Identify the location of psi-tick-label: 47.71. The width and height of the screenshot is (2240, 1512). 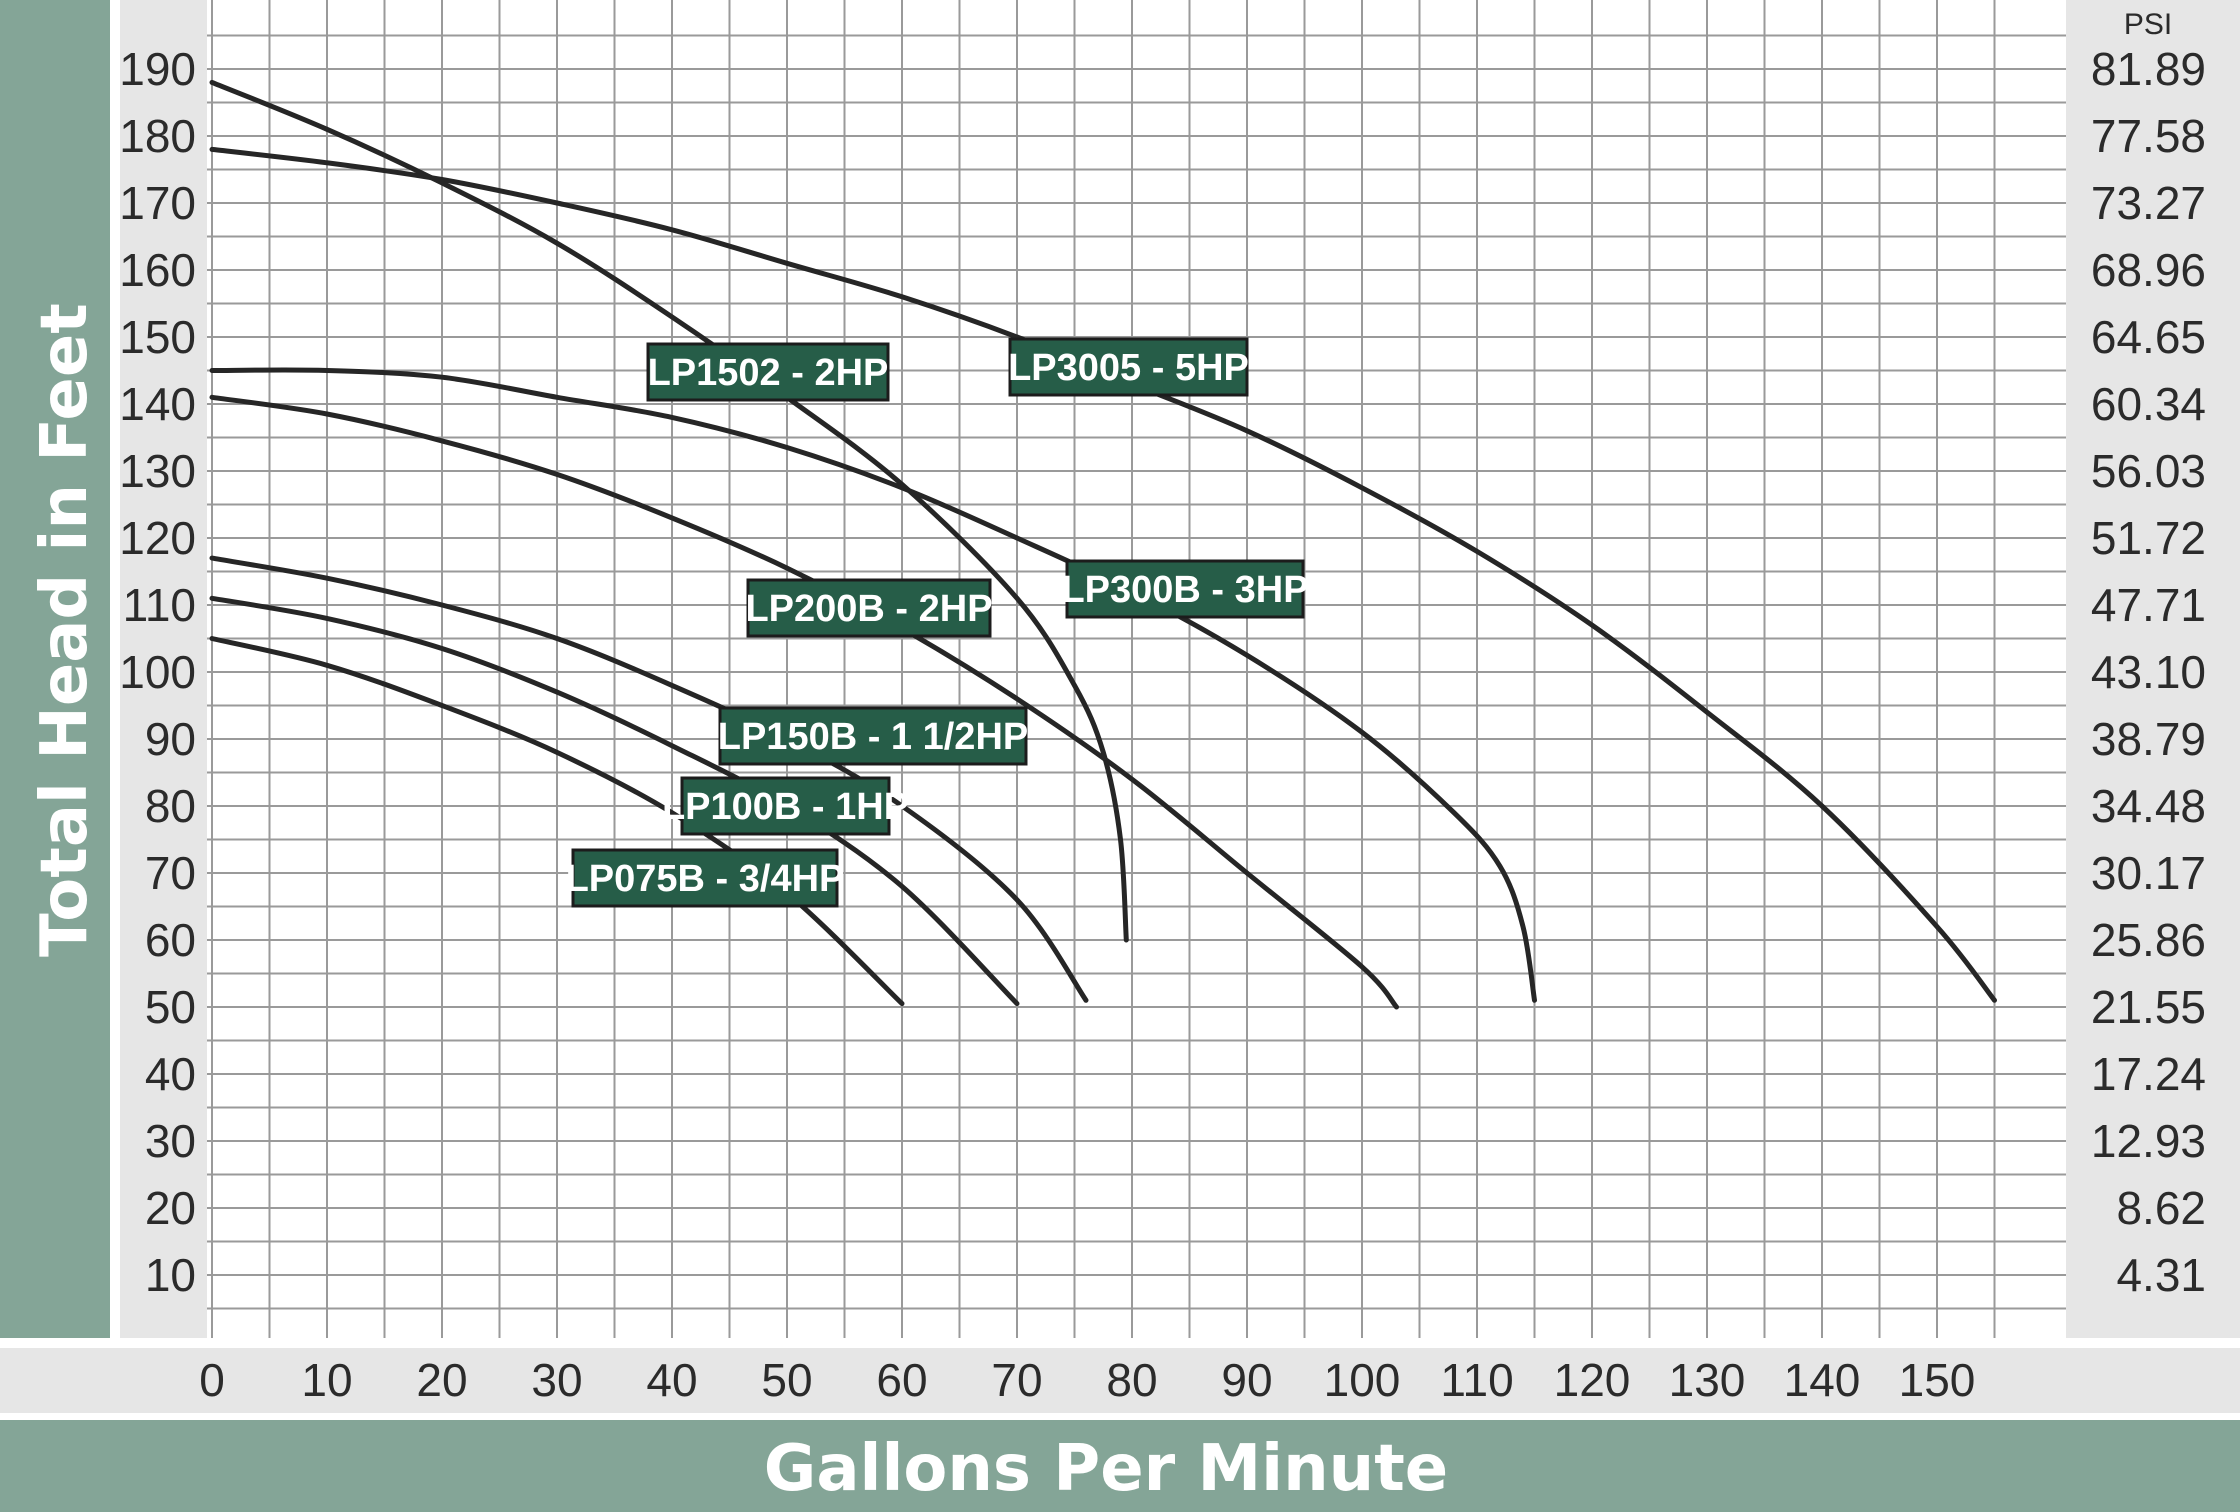
(2148, 605).